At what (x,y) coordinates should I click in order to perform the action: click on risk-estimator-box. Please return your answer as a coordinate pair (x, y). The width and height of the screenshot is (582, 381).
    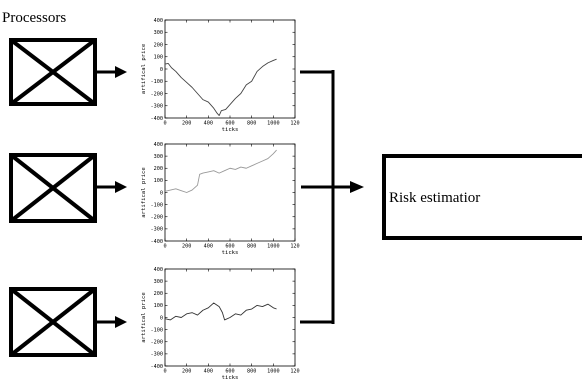
    Looking at the image, I should click on (482, 197).